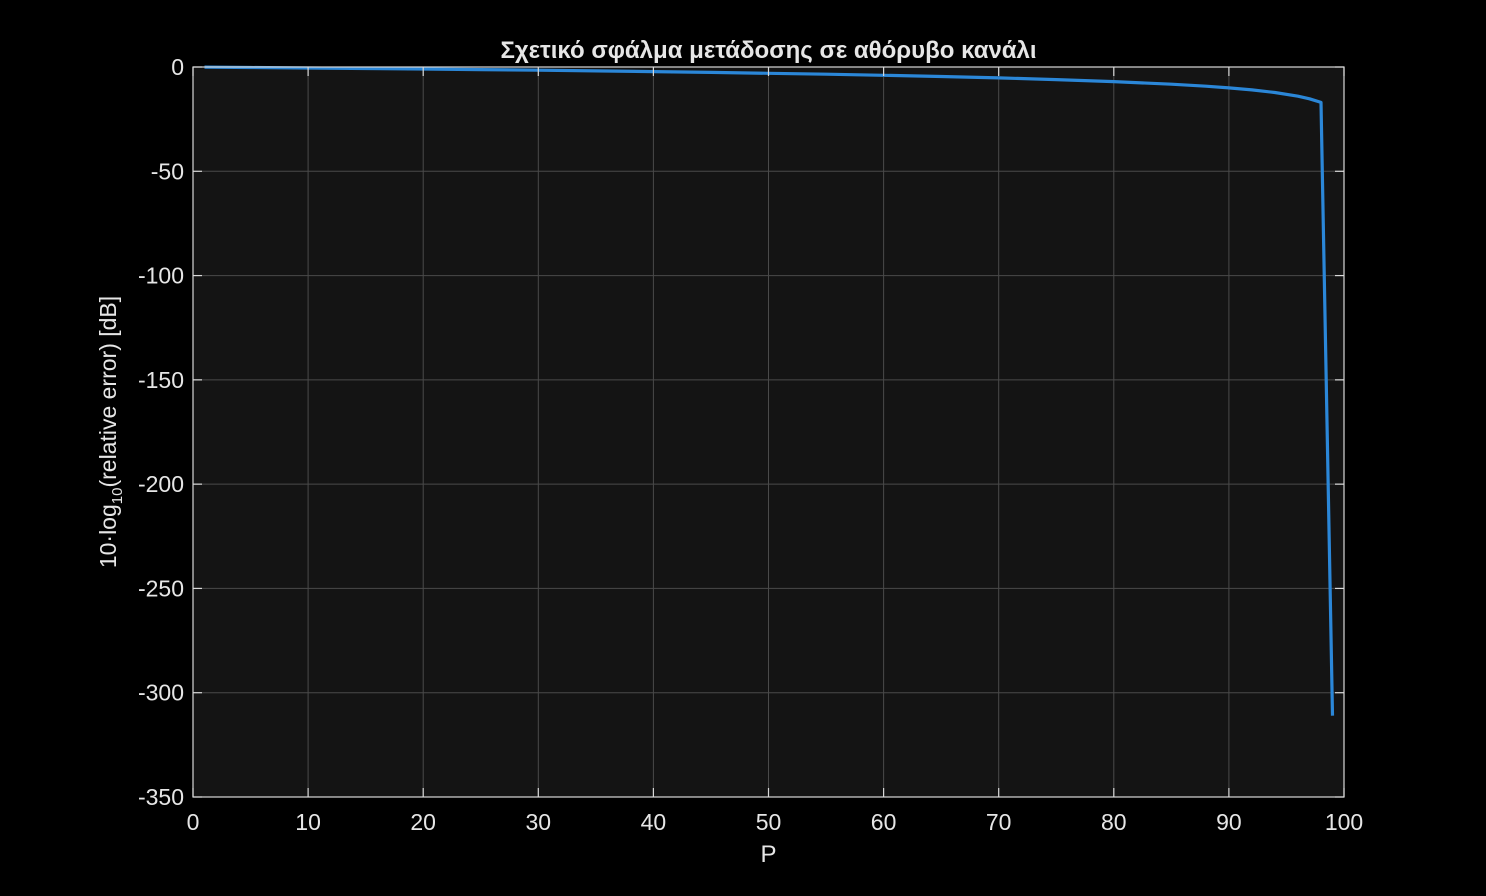 This screenshot has height=896, width=1486. I want to click on x-tick-label: 70, so click(999, 822).